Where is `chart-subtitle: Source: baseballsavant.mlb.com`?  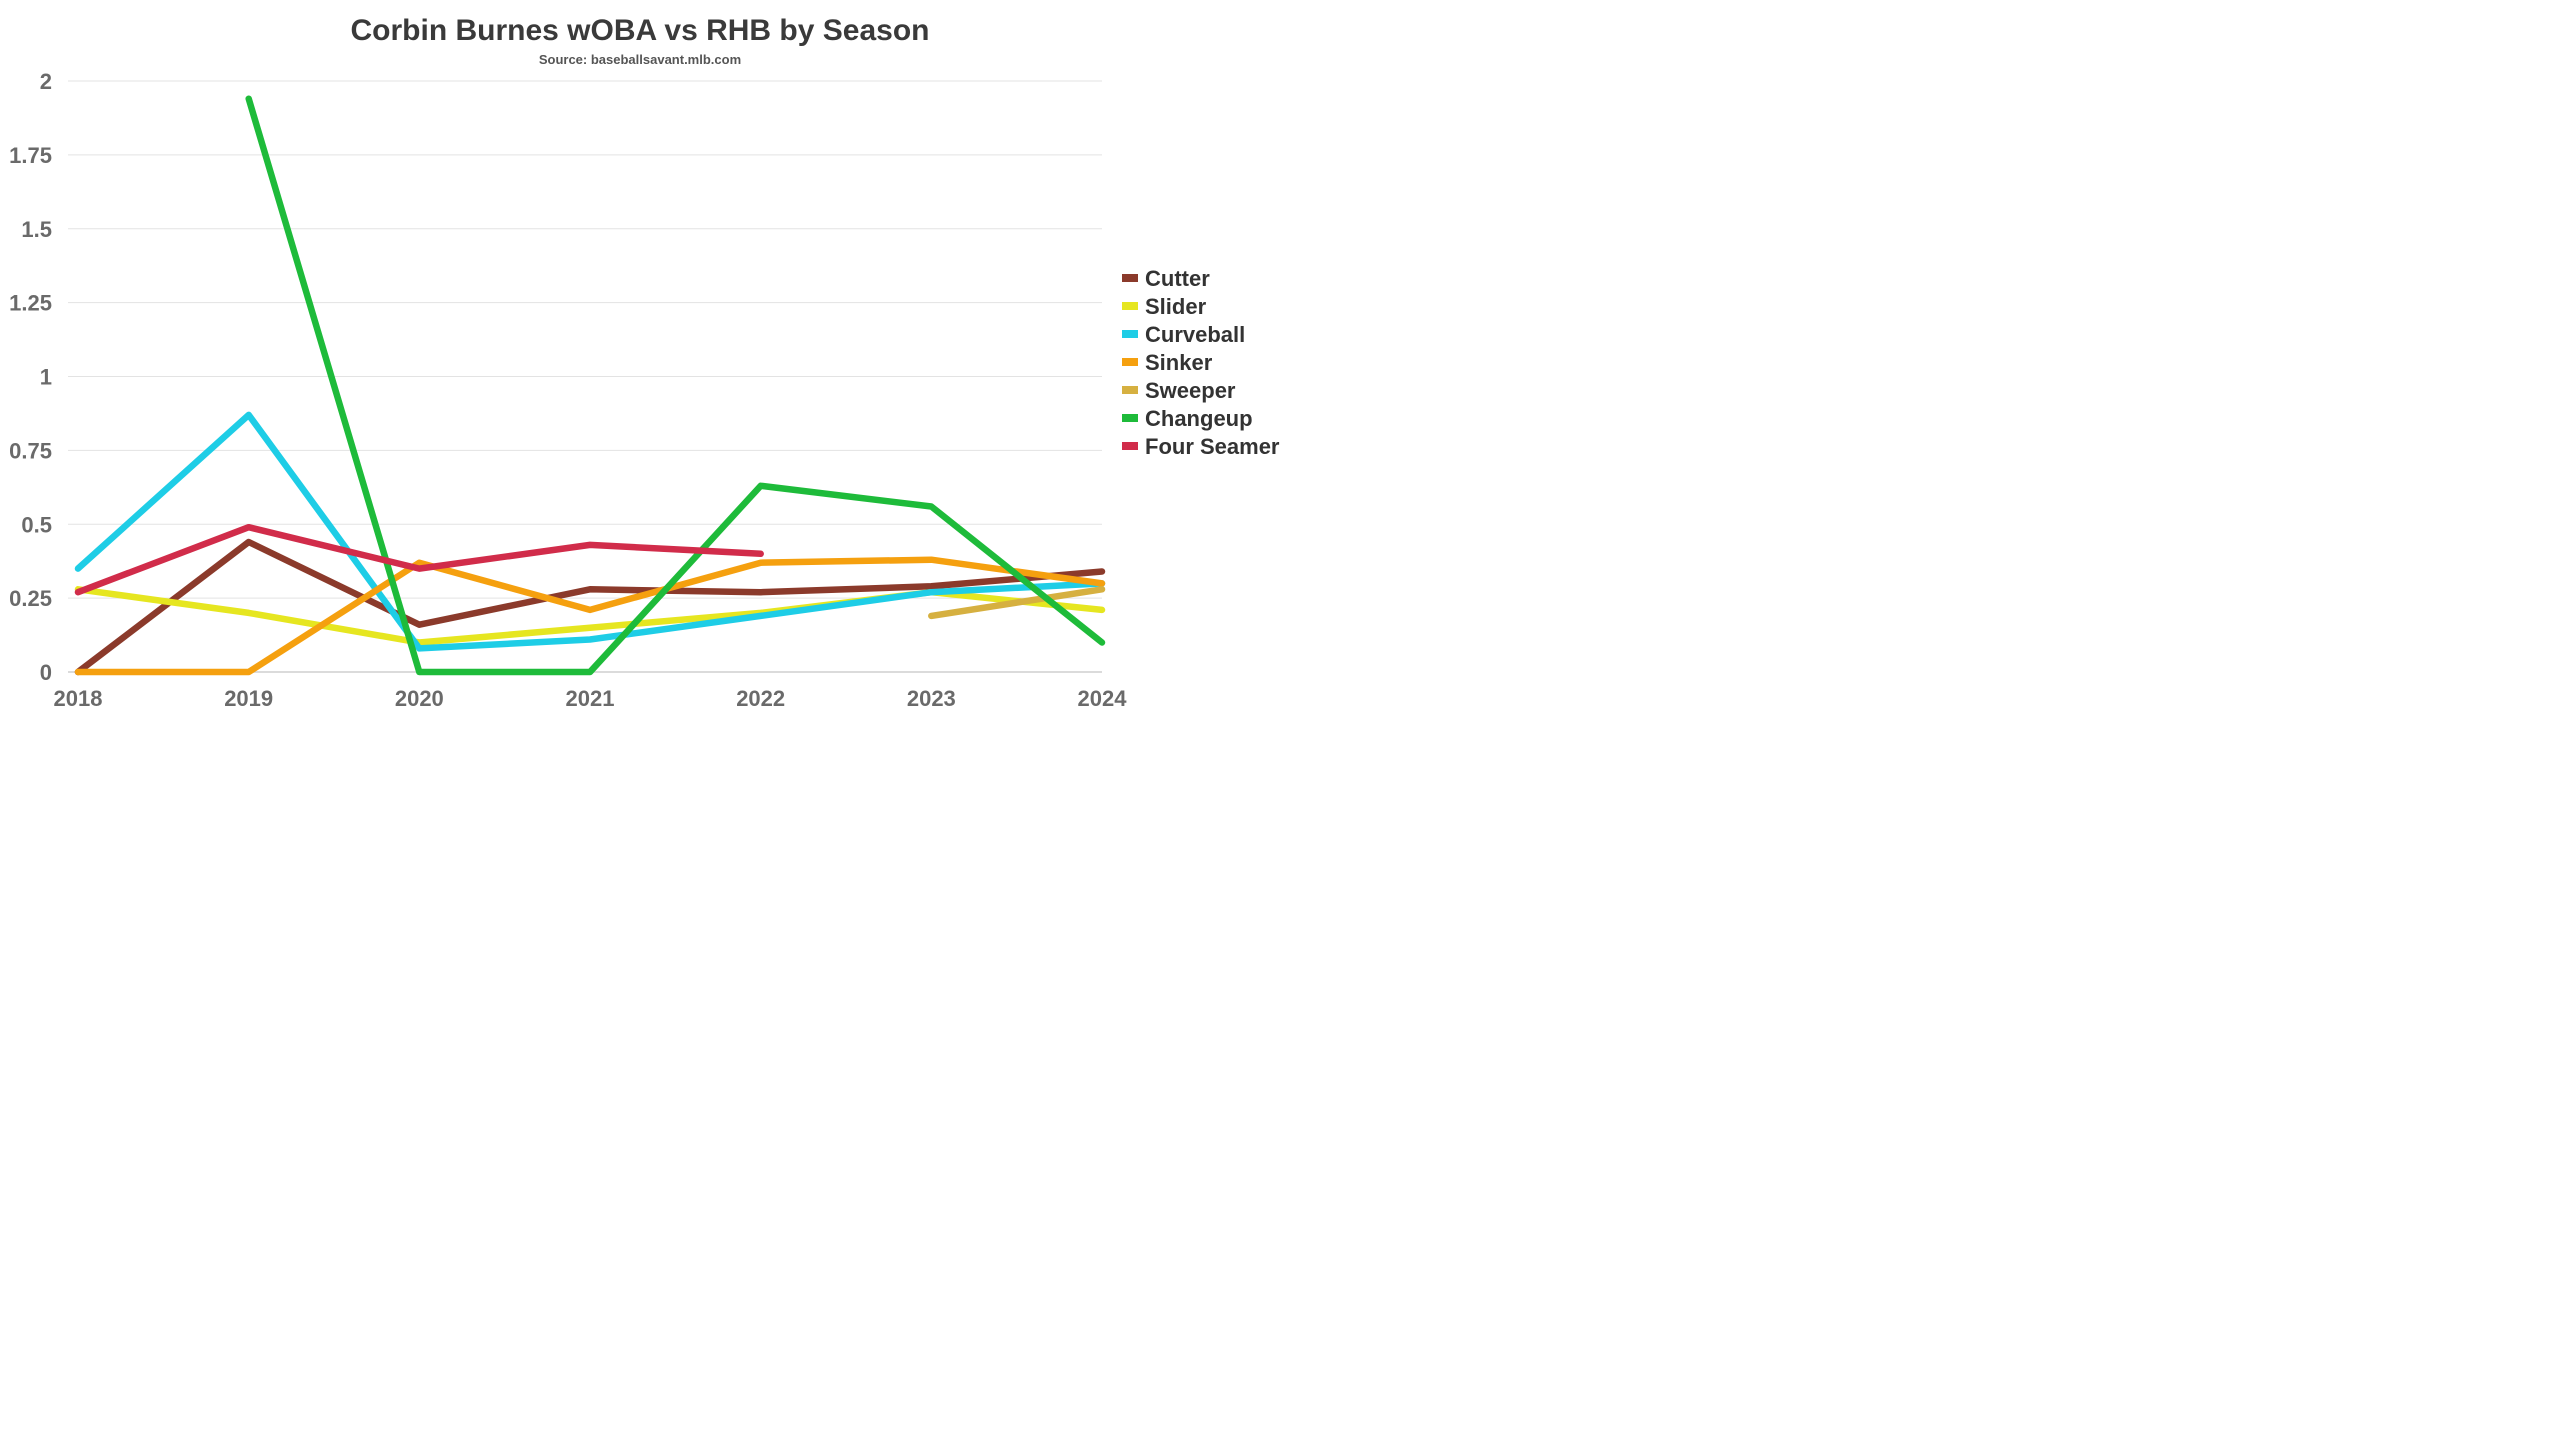
chart-subtitle: Source: baseballsavant.mlb.com is located at coordinates (640, 59).